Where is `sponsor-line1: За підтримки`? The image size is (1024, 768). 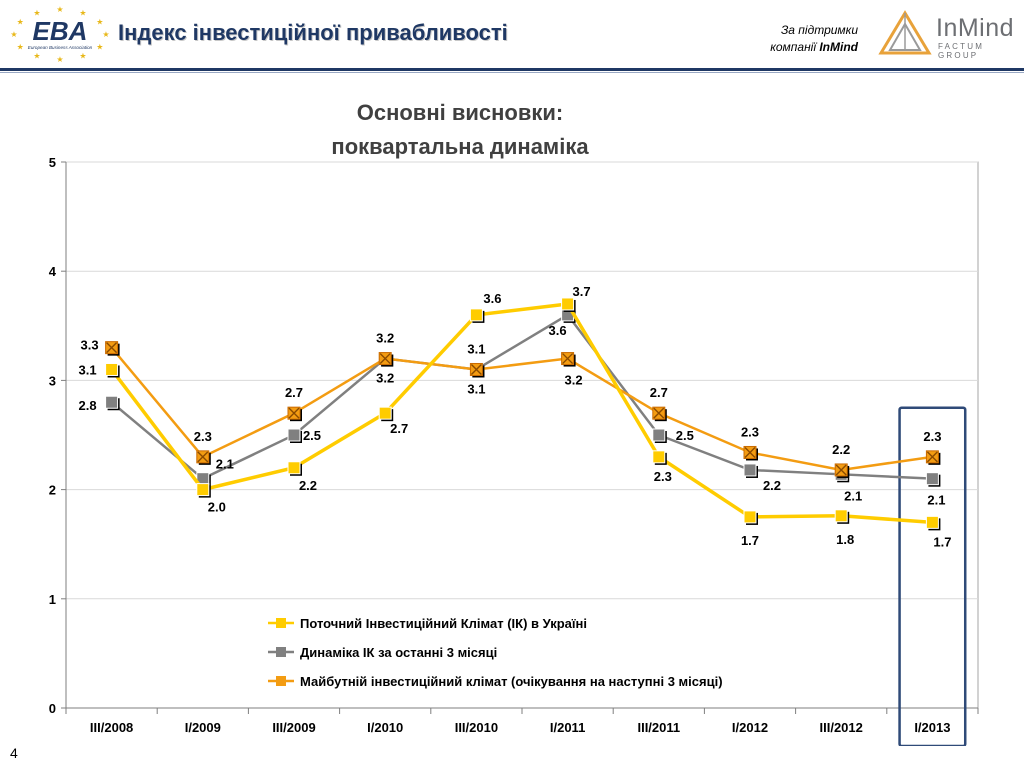 sponsor-line1: За підтримки is located at coordinates (819, 30).